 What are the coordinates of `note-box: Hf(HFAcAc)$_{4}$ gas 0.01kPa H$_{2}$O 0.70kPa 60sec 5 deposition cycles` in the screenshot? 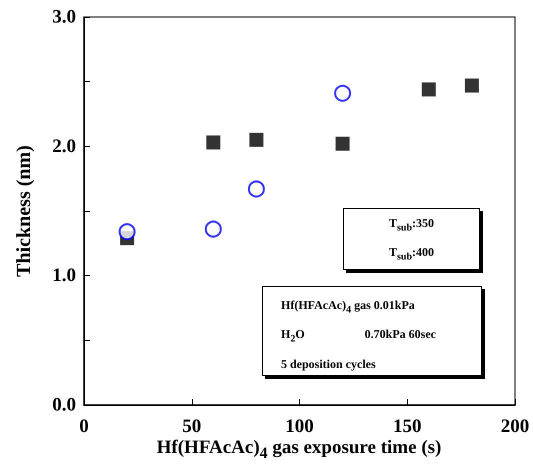 It's located at (372, 331).